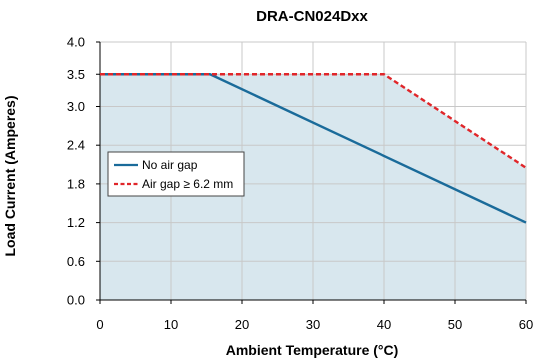 The width and height of the screenshot is (535, 360). What do you see at coordinates (242, 324) in the screenshot?
I see `x-tick-label: 20` at bounding box center [242, 324].